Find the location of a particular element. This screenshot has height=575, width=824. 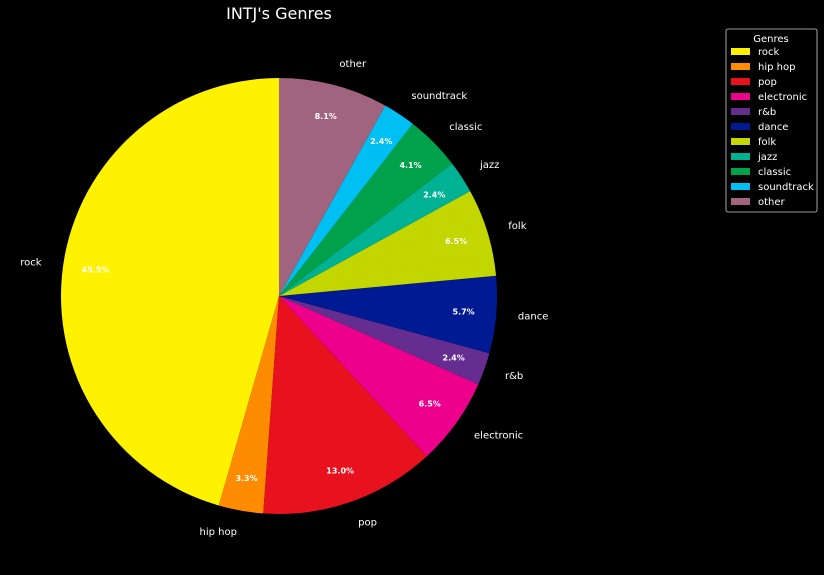

slice-label-soundtrack: soundtrack is located at coordinates (439, 96).